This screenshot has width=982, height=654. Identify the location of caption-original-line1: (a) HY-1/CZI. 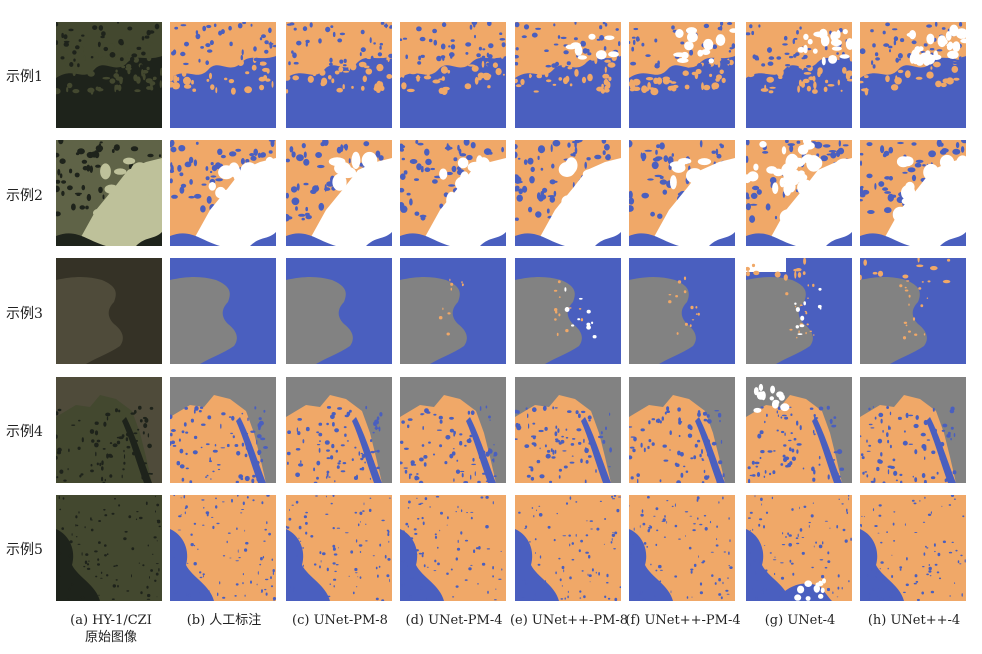
(111, 620).